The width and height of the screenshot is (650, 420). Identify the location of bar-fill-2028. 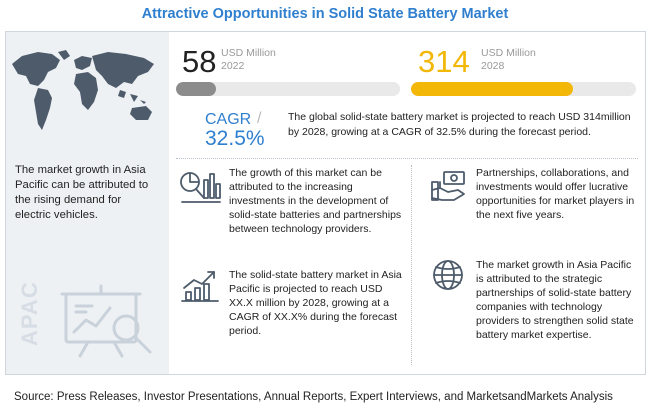
(492, 89).